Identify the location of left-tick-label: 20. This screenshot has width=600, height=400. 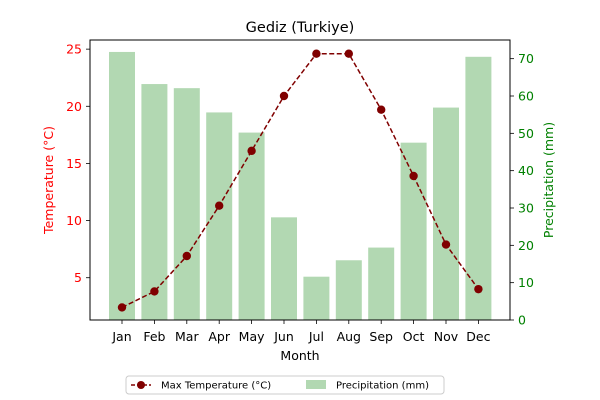
(74, 106).